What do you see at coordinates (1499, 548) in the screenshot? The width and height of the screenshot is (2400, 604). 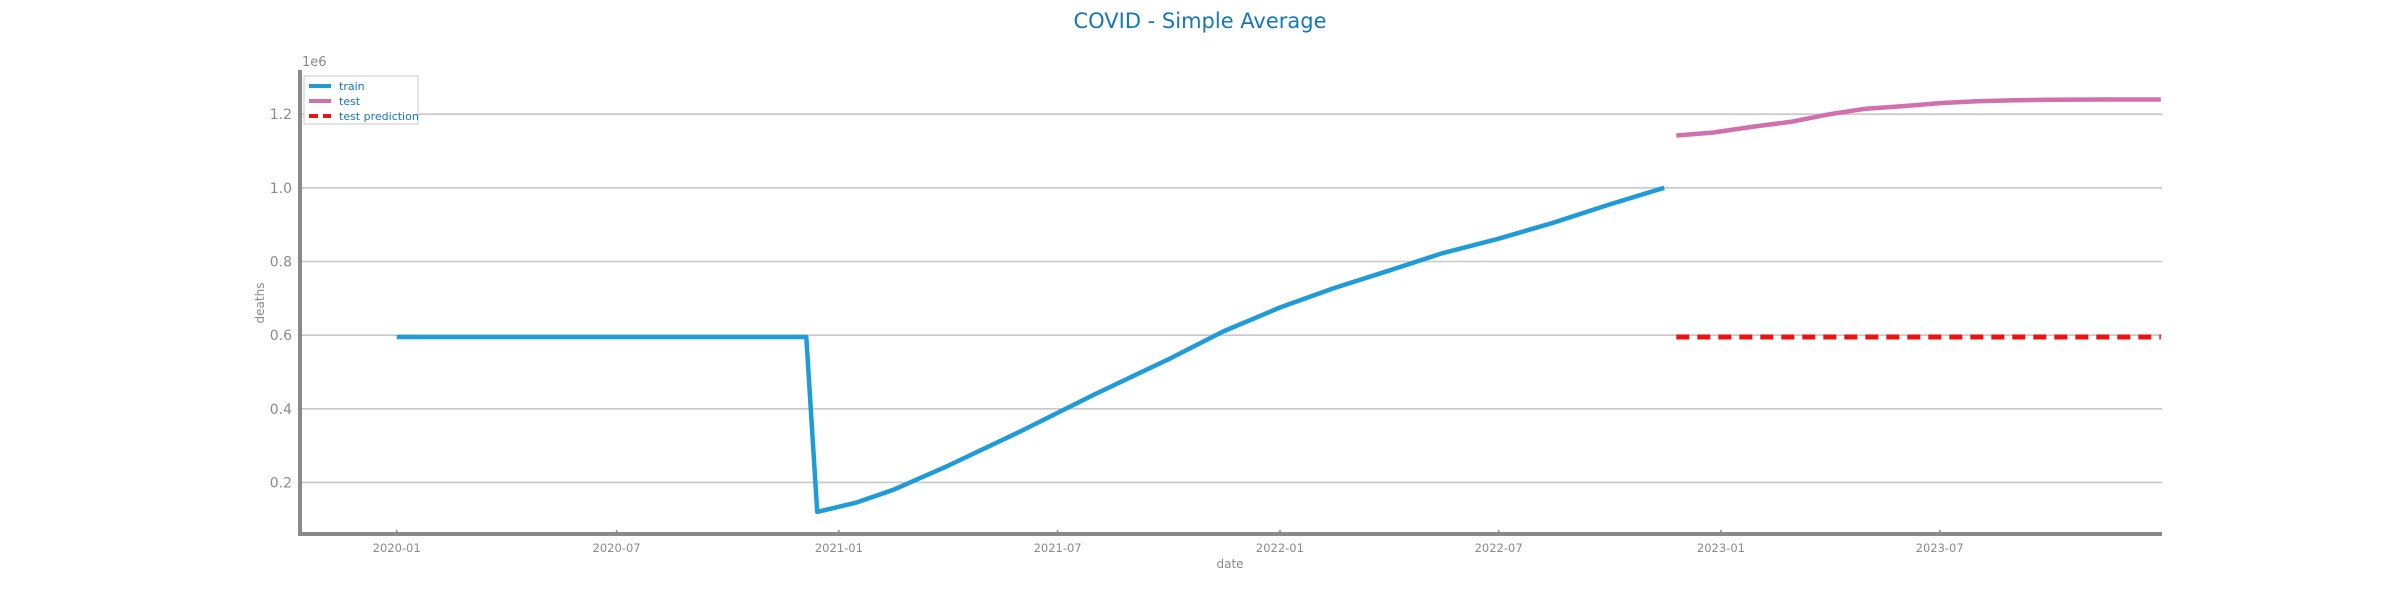 I see `x-tick-label: 2022-07` at bounding box center [1499, 548].